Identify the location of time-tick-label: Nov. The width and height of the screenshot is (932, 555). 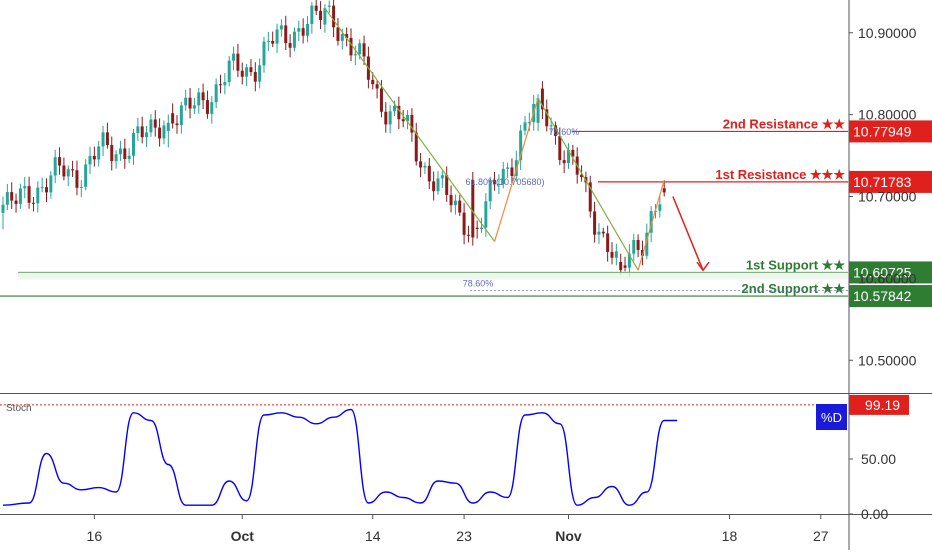
(568, 536).